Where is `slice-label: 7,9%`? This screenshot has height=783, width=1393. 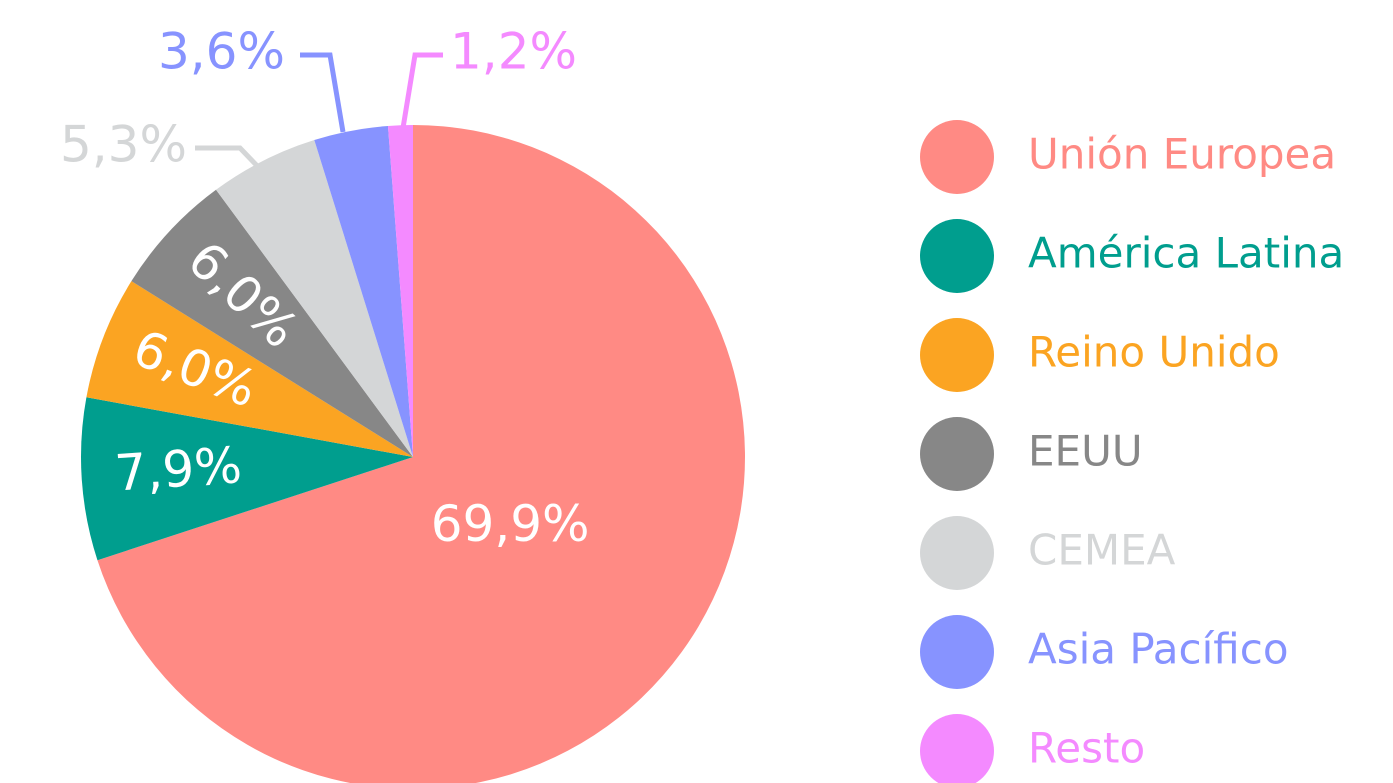 slice-label: 7,9% is located at coordinates (178, 469).